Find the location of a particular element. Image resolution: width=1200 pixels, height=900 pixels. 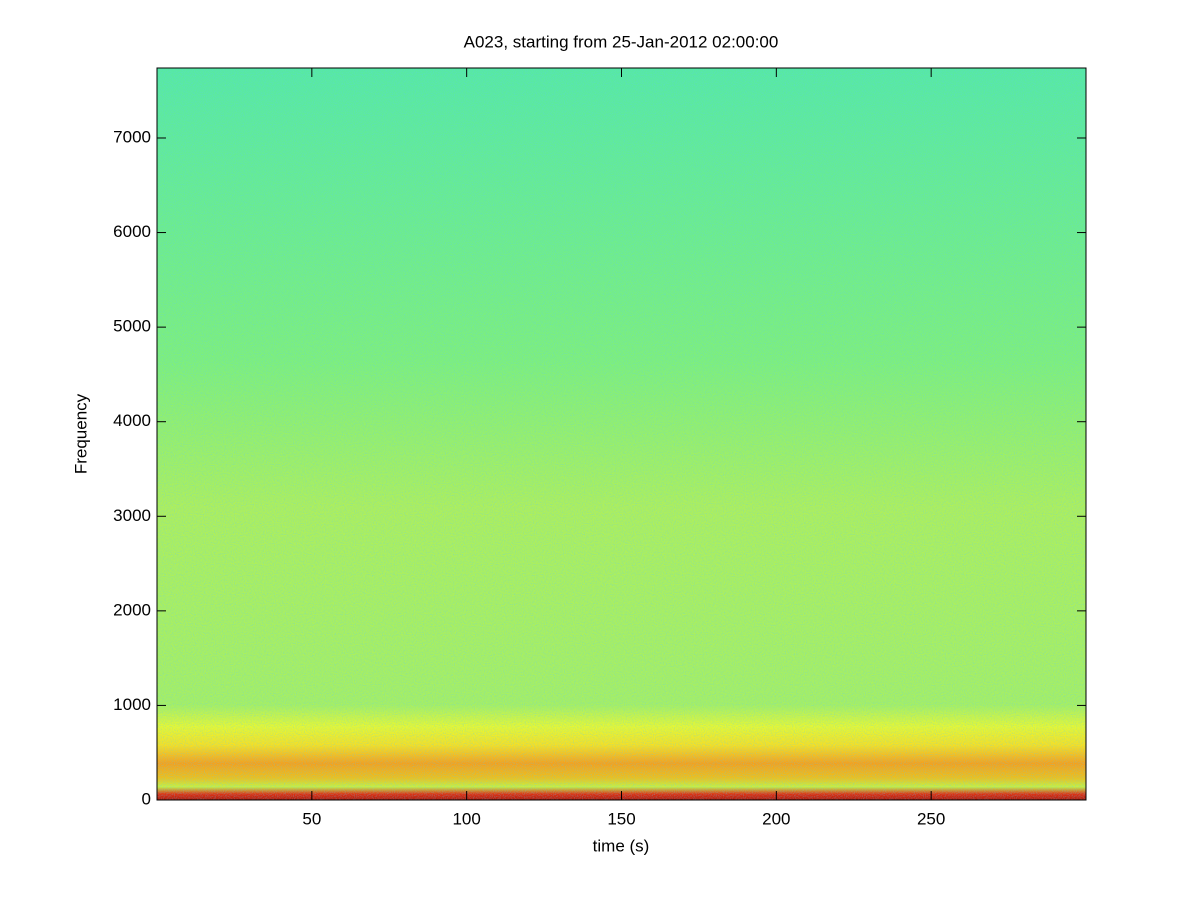

y-tick-label: 6000 is located at coordinates (132, 231).